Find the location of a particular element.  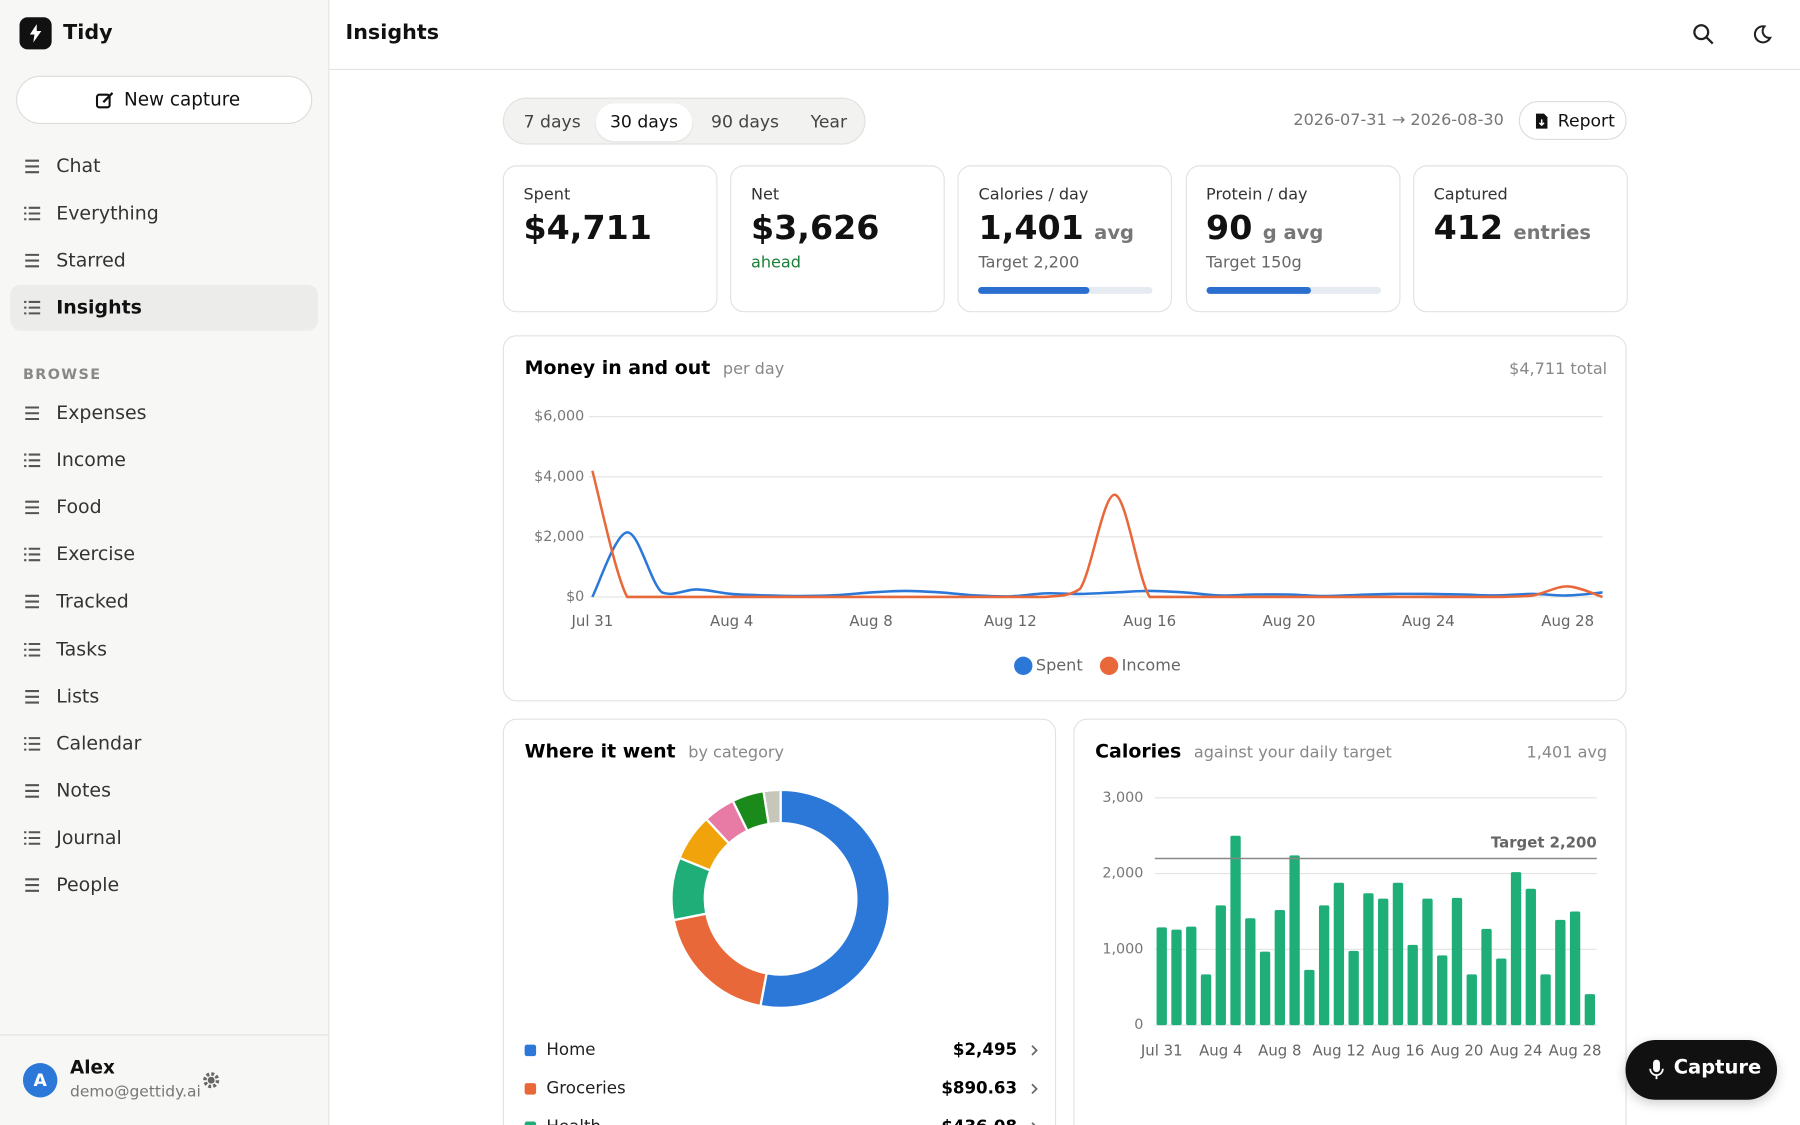

chart-subtitle: per day is located at coordinates (754, 368).